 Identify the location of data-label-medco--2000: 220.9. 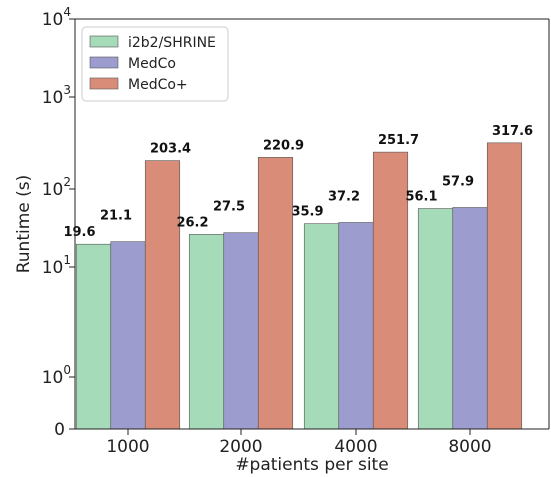
(283, 145).